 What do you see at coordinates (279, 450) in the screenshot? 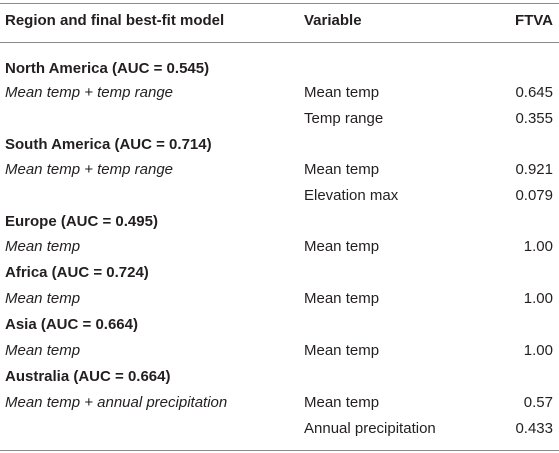
I see `bottom-rule` at bounding box center [279, 450].